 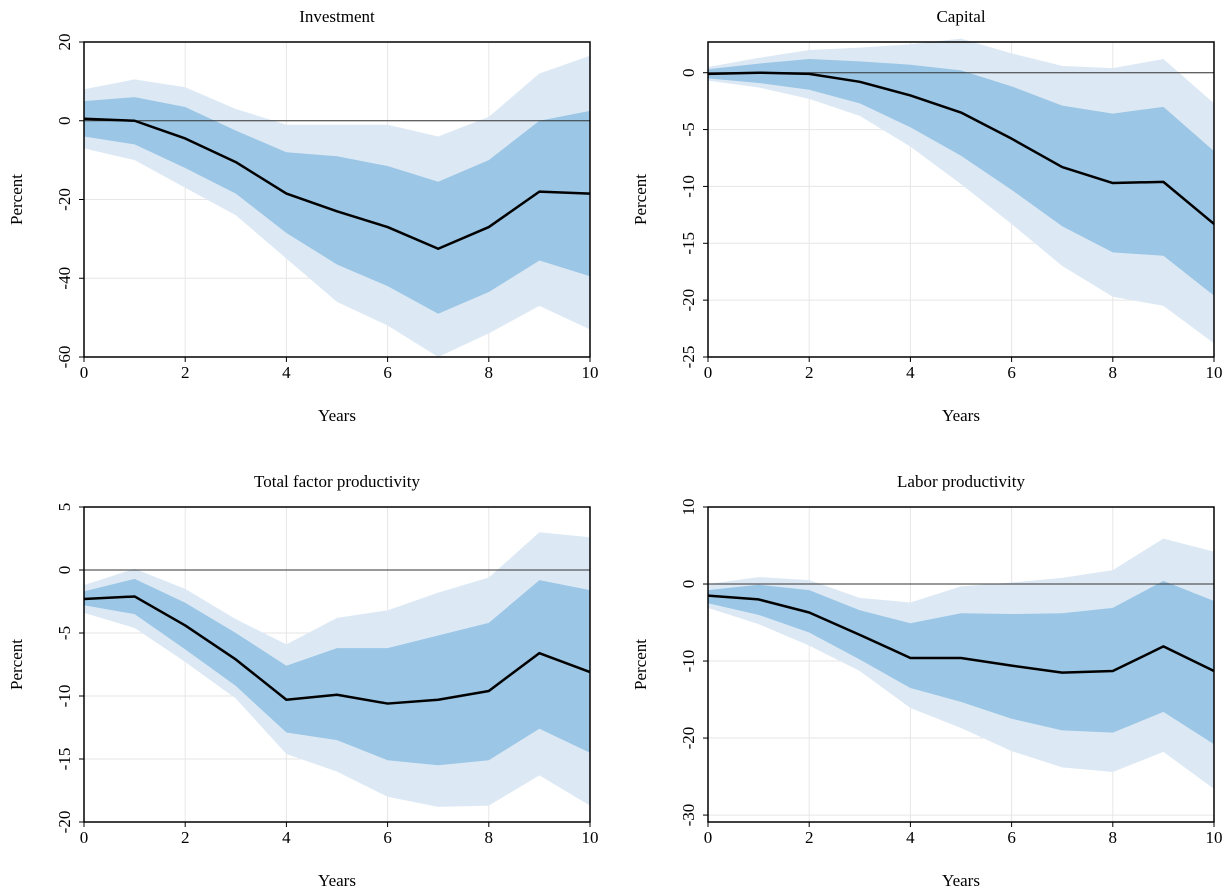 What do you see at coordinates (64, 507) in the screenshot?
I see `y-tick-label: 5` at bounding box center [64, 507].